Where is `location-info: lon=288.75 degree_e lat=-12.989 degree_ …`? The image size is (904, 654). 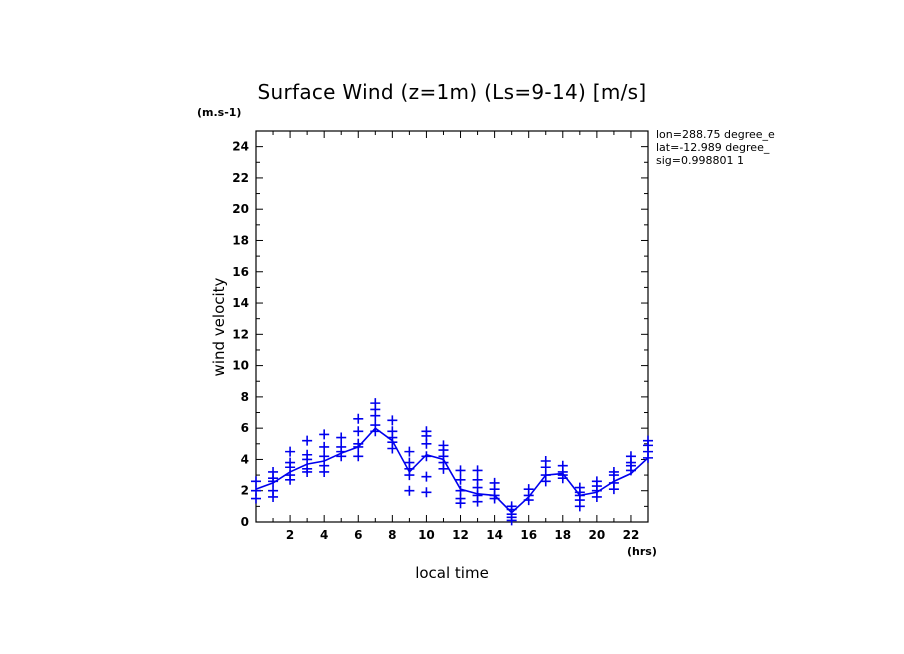 location-info: lon=288.75 degree_e lat=-12.989 degree_ … is located at coordinates (715, 147).